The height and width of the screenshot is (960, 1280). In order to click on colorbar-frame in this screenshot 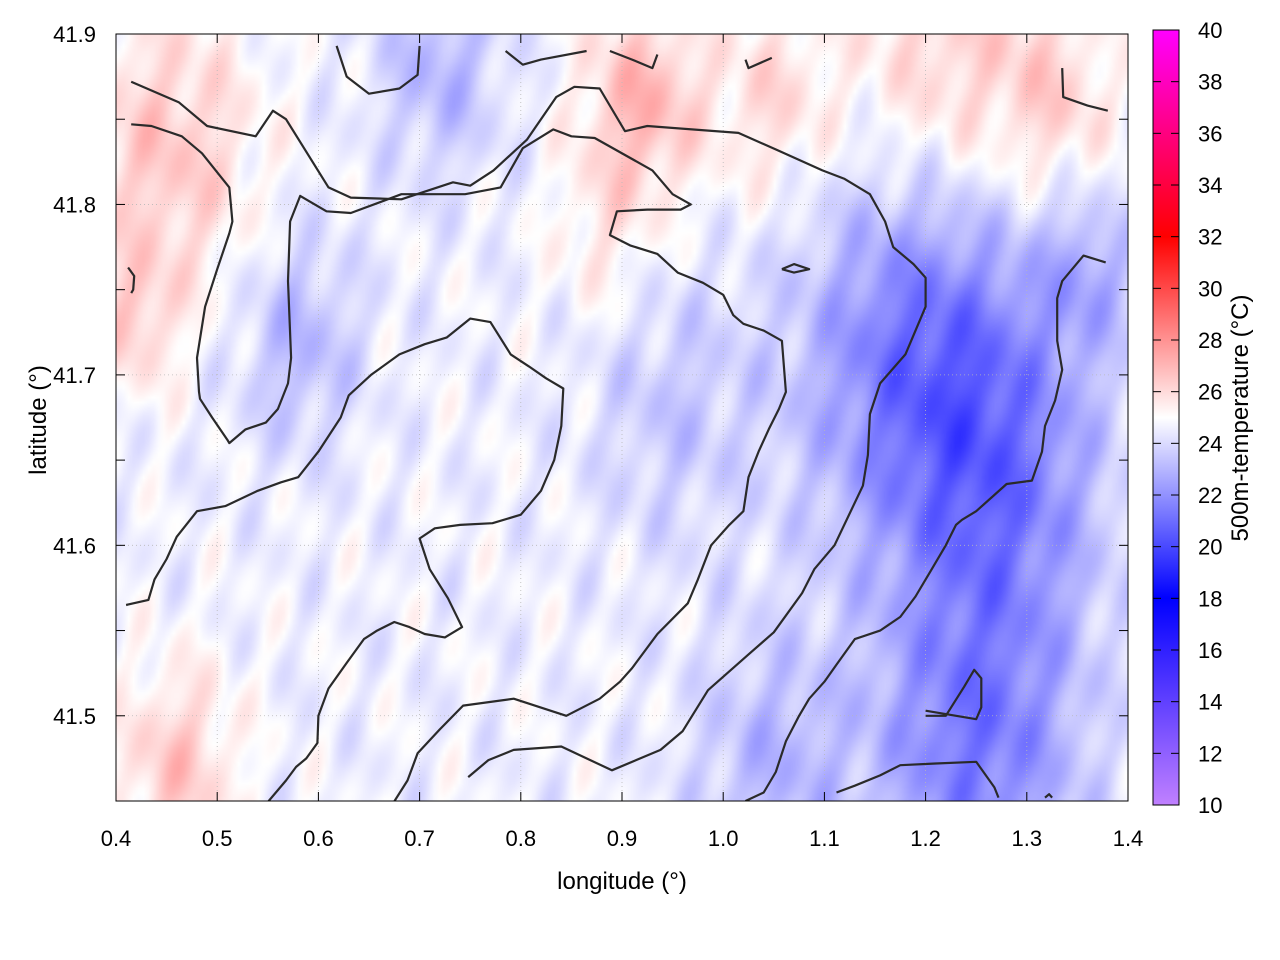, I will do `click(1166, 417)`.